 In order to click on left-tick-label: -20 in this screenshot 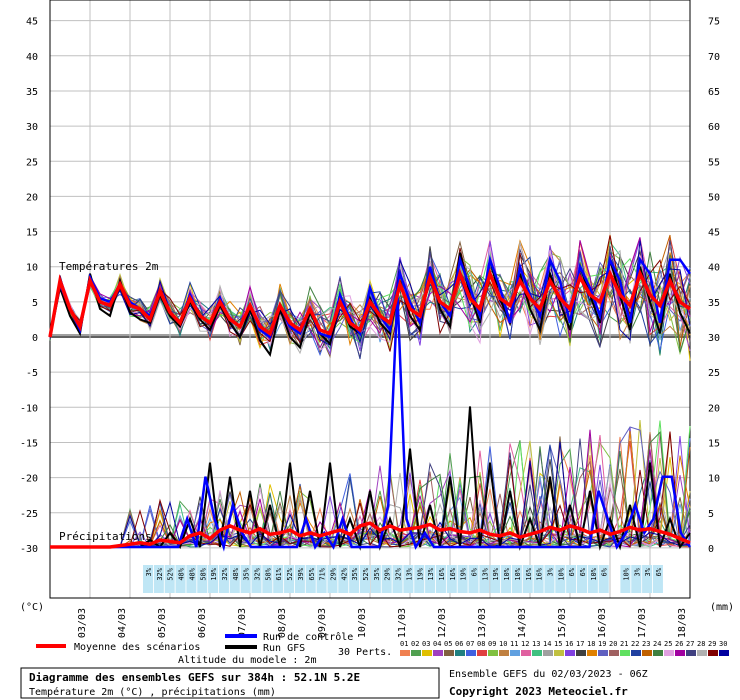, I will do `click(29, 479)`.